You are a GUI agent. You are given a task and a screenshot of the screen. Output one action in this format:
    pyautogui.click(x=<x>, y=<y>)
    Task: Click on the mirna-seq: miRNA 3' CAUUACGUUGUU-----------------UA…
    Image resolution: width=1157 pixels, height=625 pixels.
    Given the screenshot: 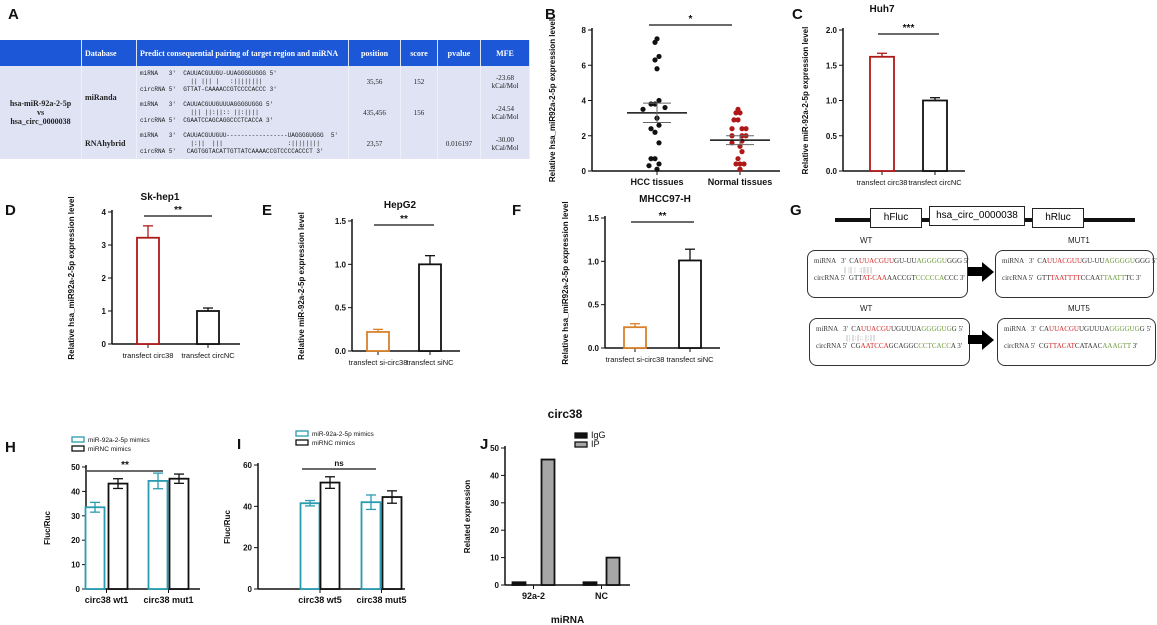 What is the action you would take?
    pyautogui.click(x=239, y=135)
    